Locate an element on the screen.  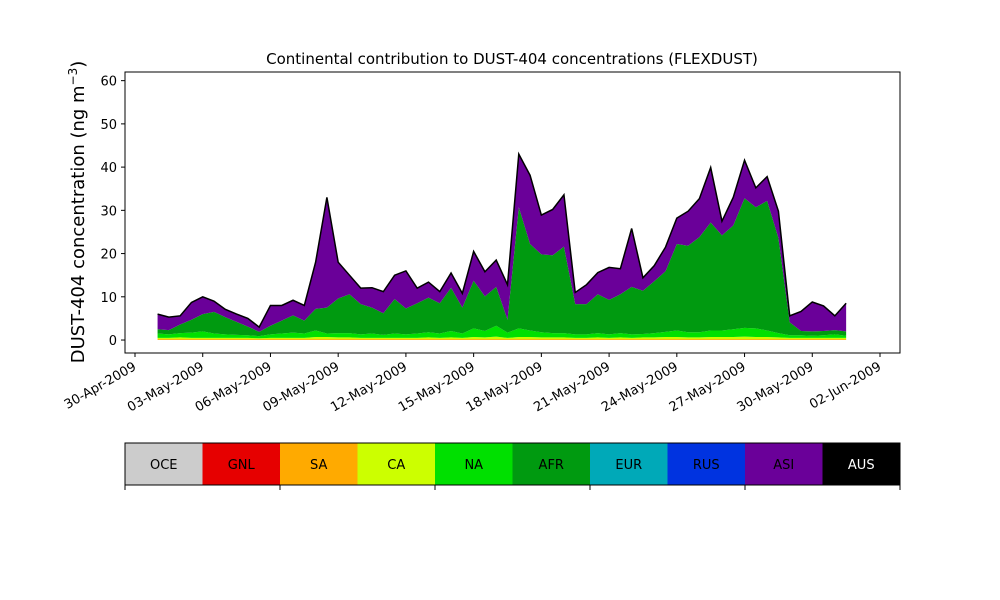
y-axis-label: DUST-404 concentration (ng m−3) is located at coordinates (77, 212).